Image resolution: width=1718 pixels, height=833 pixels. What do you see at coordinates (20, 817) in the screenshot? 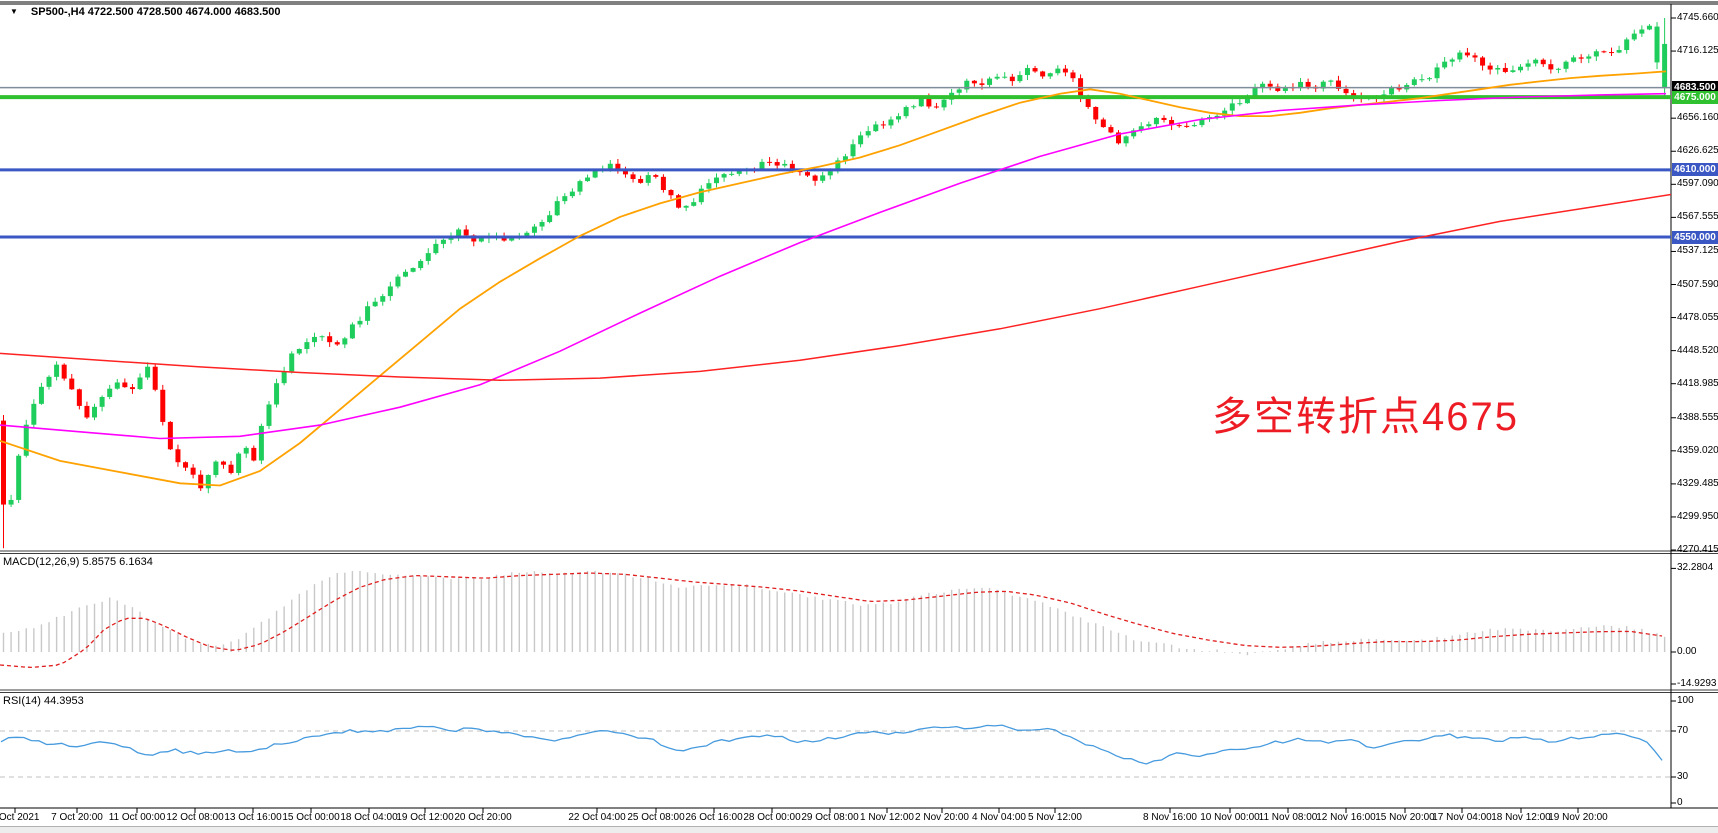
I see `date-label: 6 Oct 2021` at bounding box center [20, 817].